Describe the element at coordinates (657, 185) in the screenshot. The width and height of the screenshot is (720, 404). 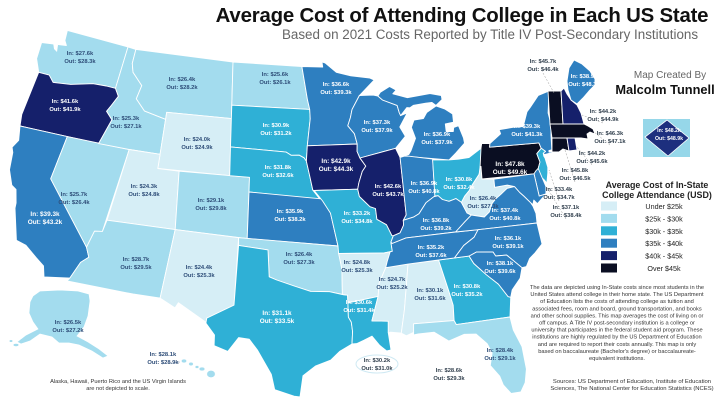
I see `svg-text: Average Cost of In-State` at that location.